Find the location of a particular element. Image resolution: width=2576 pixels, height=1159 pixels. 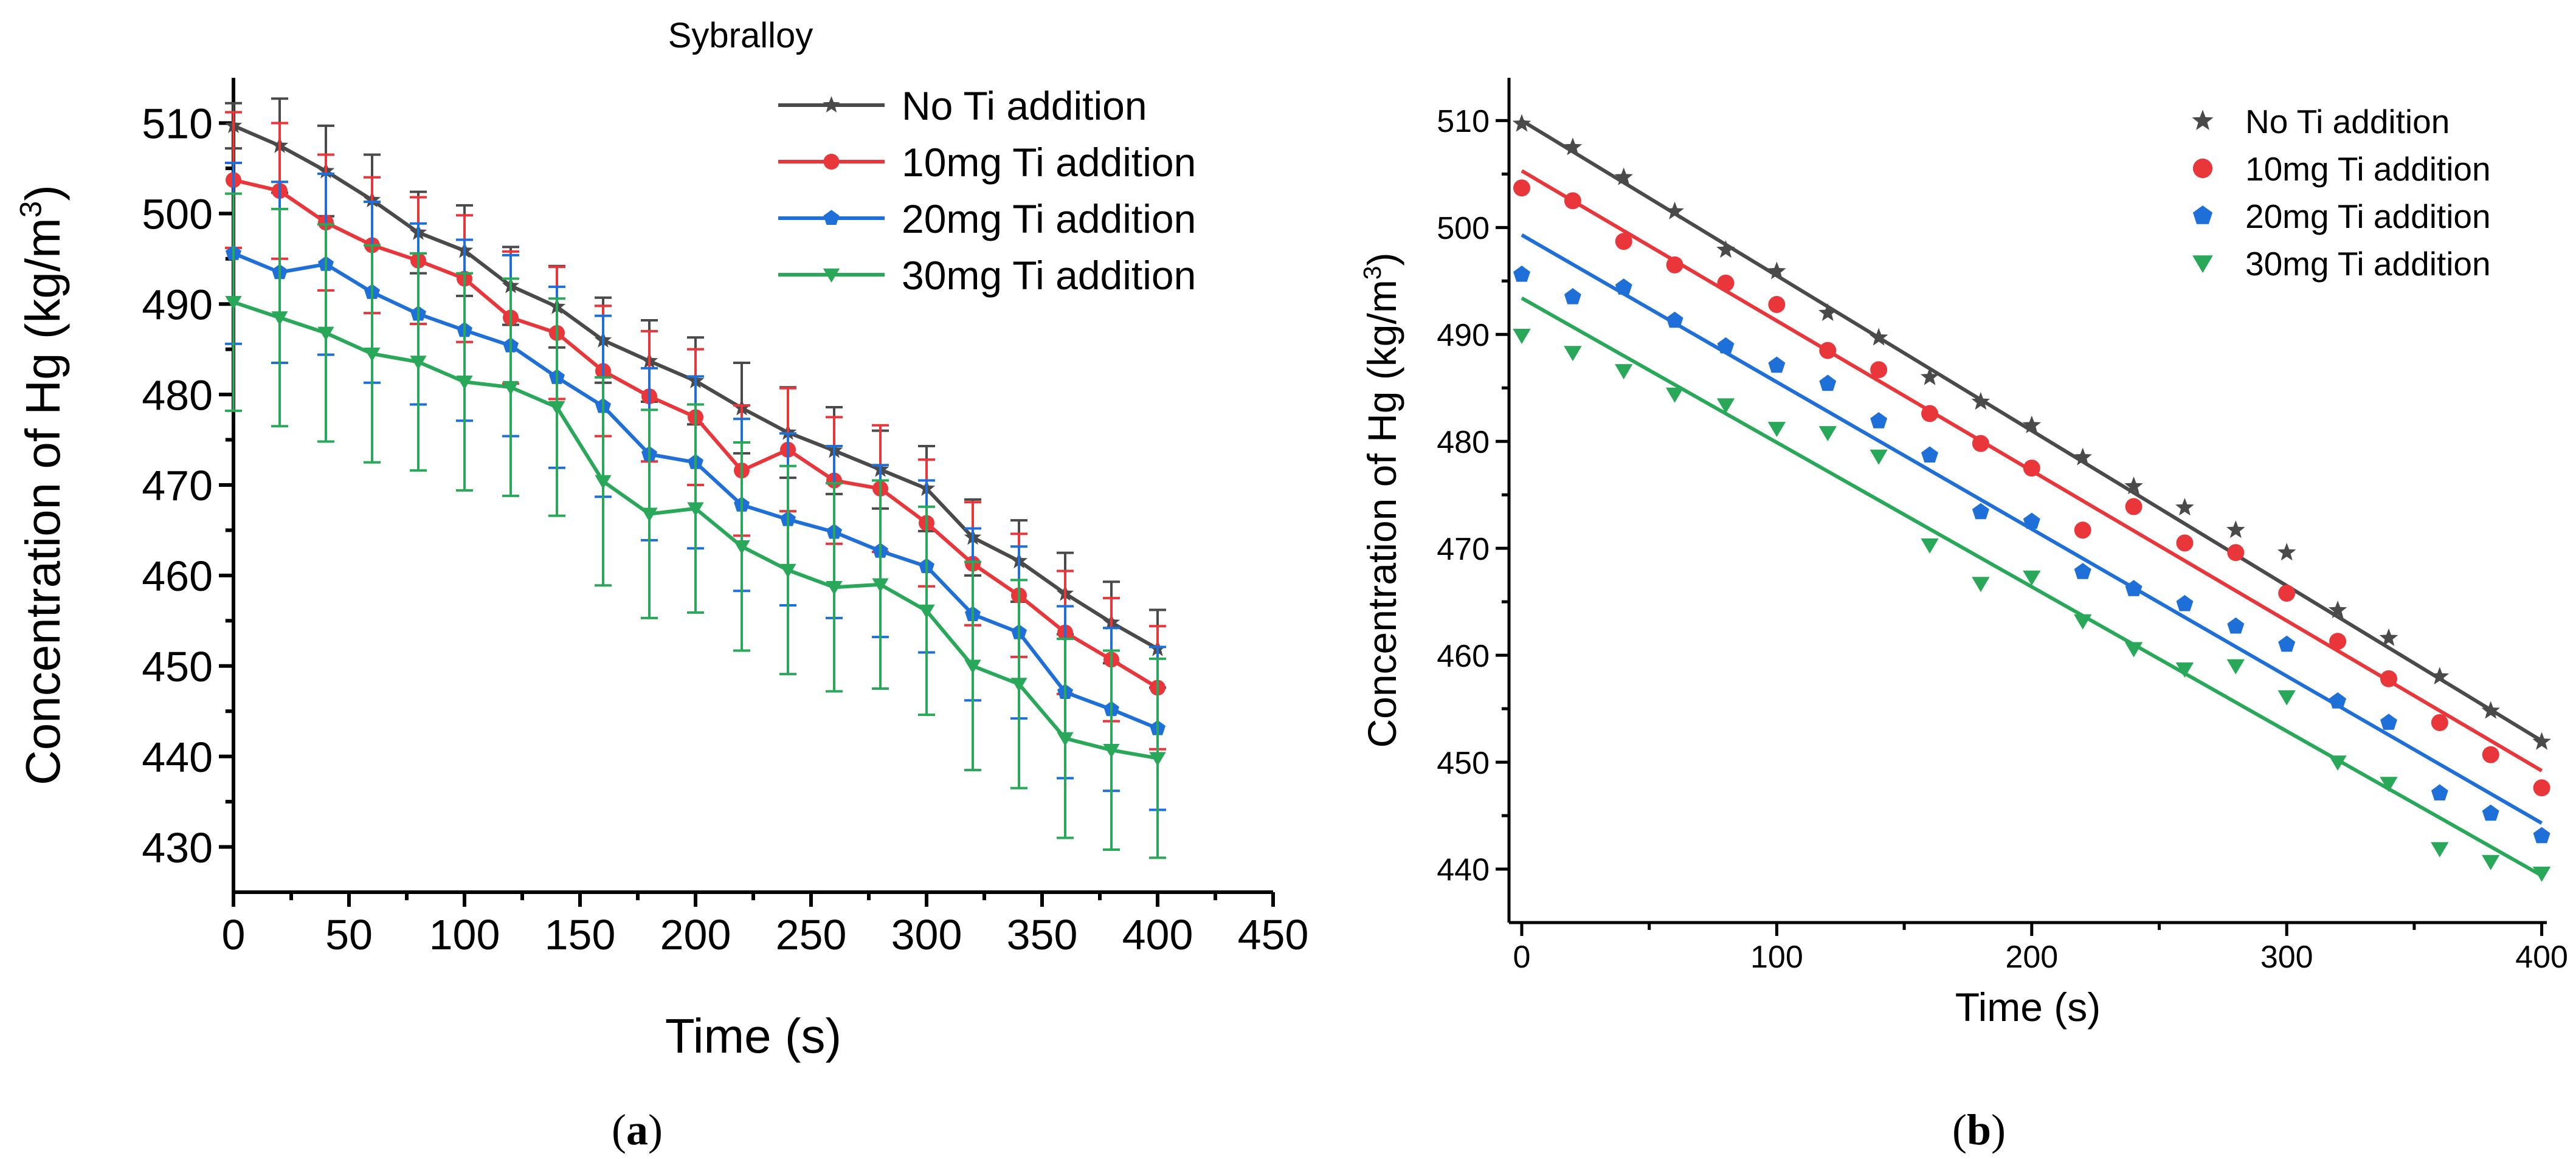

y-axis-label-close: ) is located at coordinates (43, 193).